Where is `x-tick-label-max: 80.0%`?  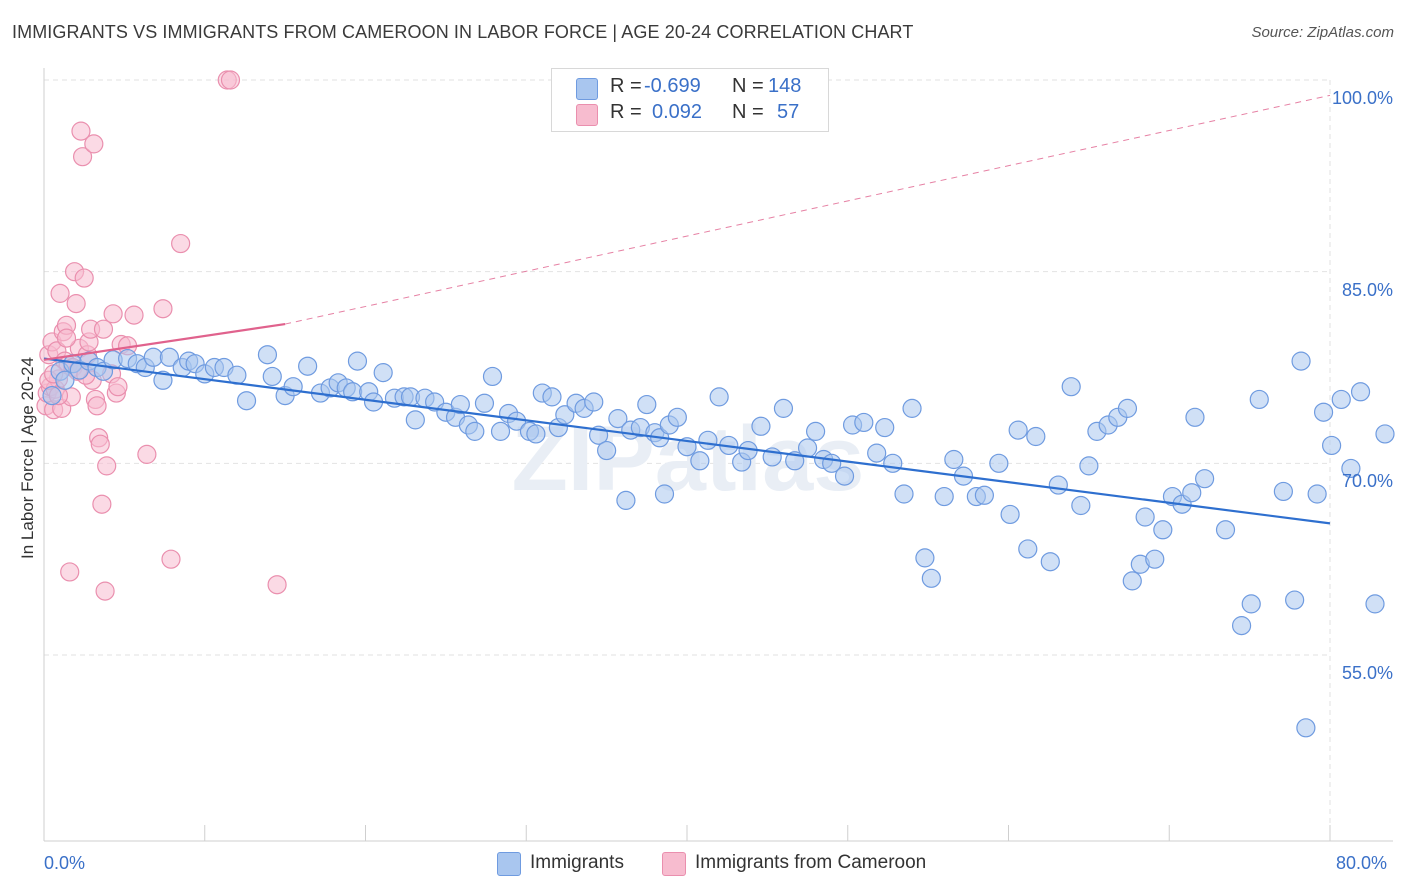
x-tick-label-max: 80.0% is located at coordinates (1362, 863).